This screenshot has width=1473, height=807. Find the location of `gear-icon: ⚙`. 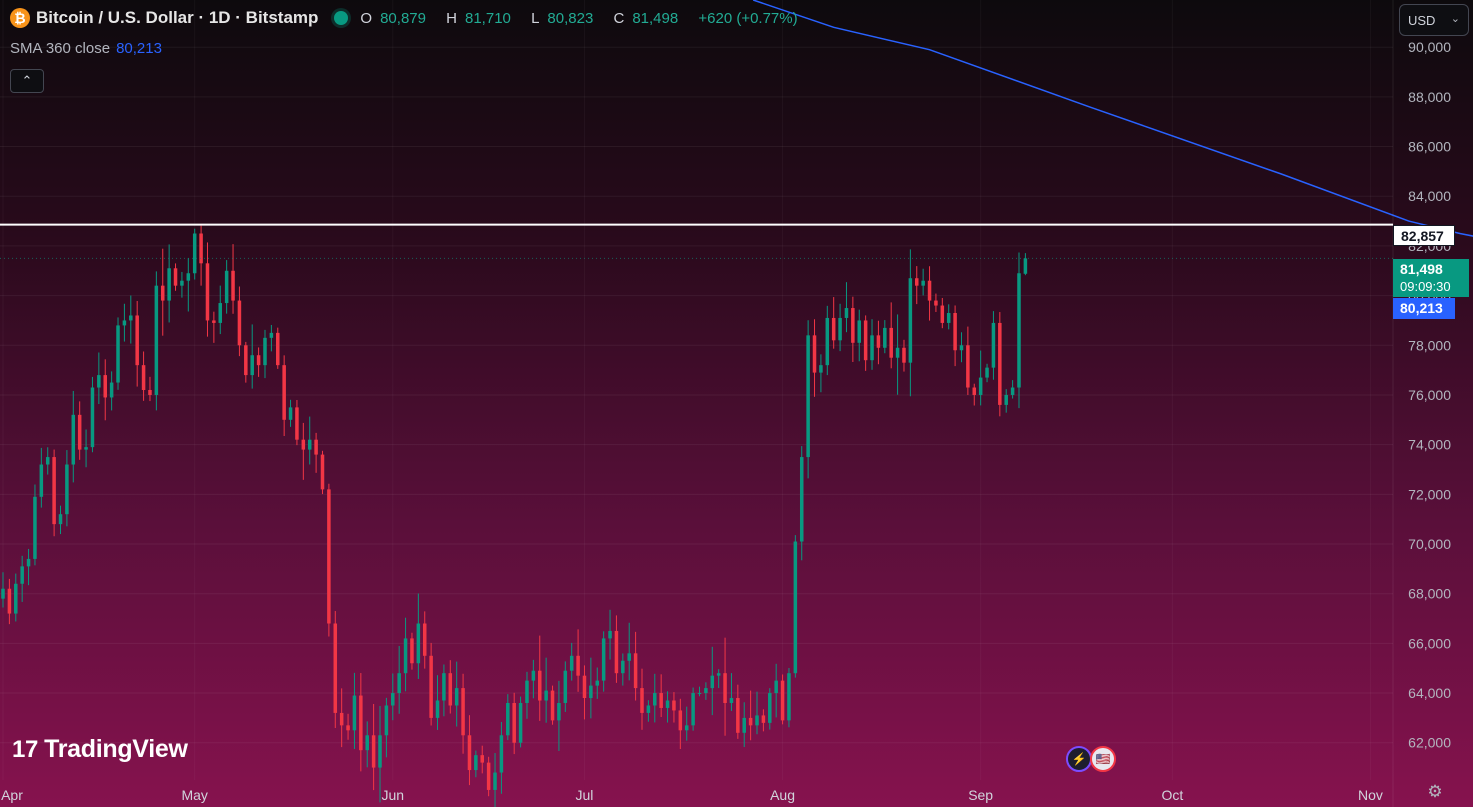

gear-icon: ⚙ is located at coordinates (1435, 791).